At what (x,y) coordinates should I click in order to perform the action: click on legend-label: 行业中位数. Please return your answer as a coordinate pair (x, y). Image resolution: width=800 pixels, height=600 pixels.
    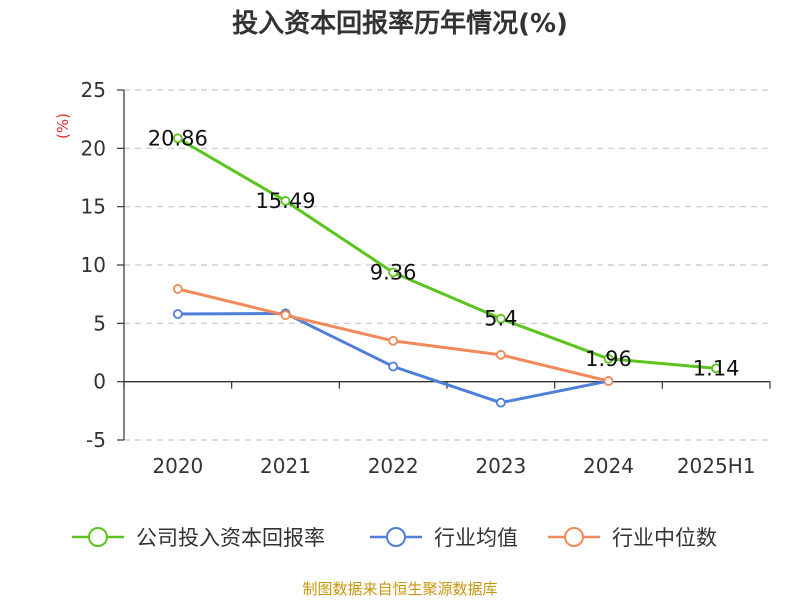
    Looking at the image, I should click on (664, 538).